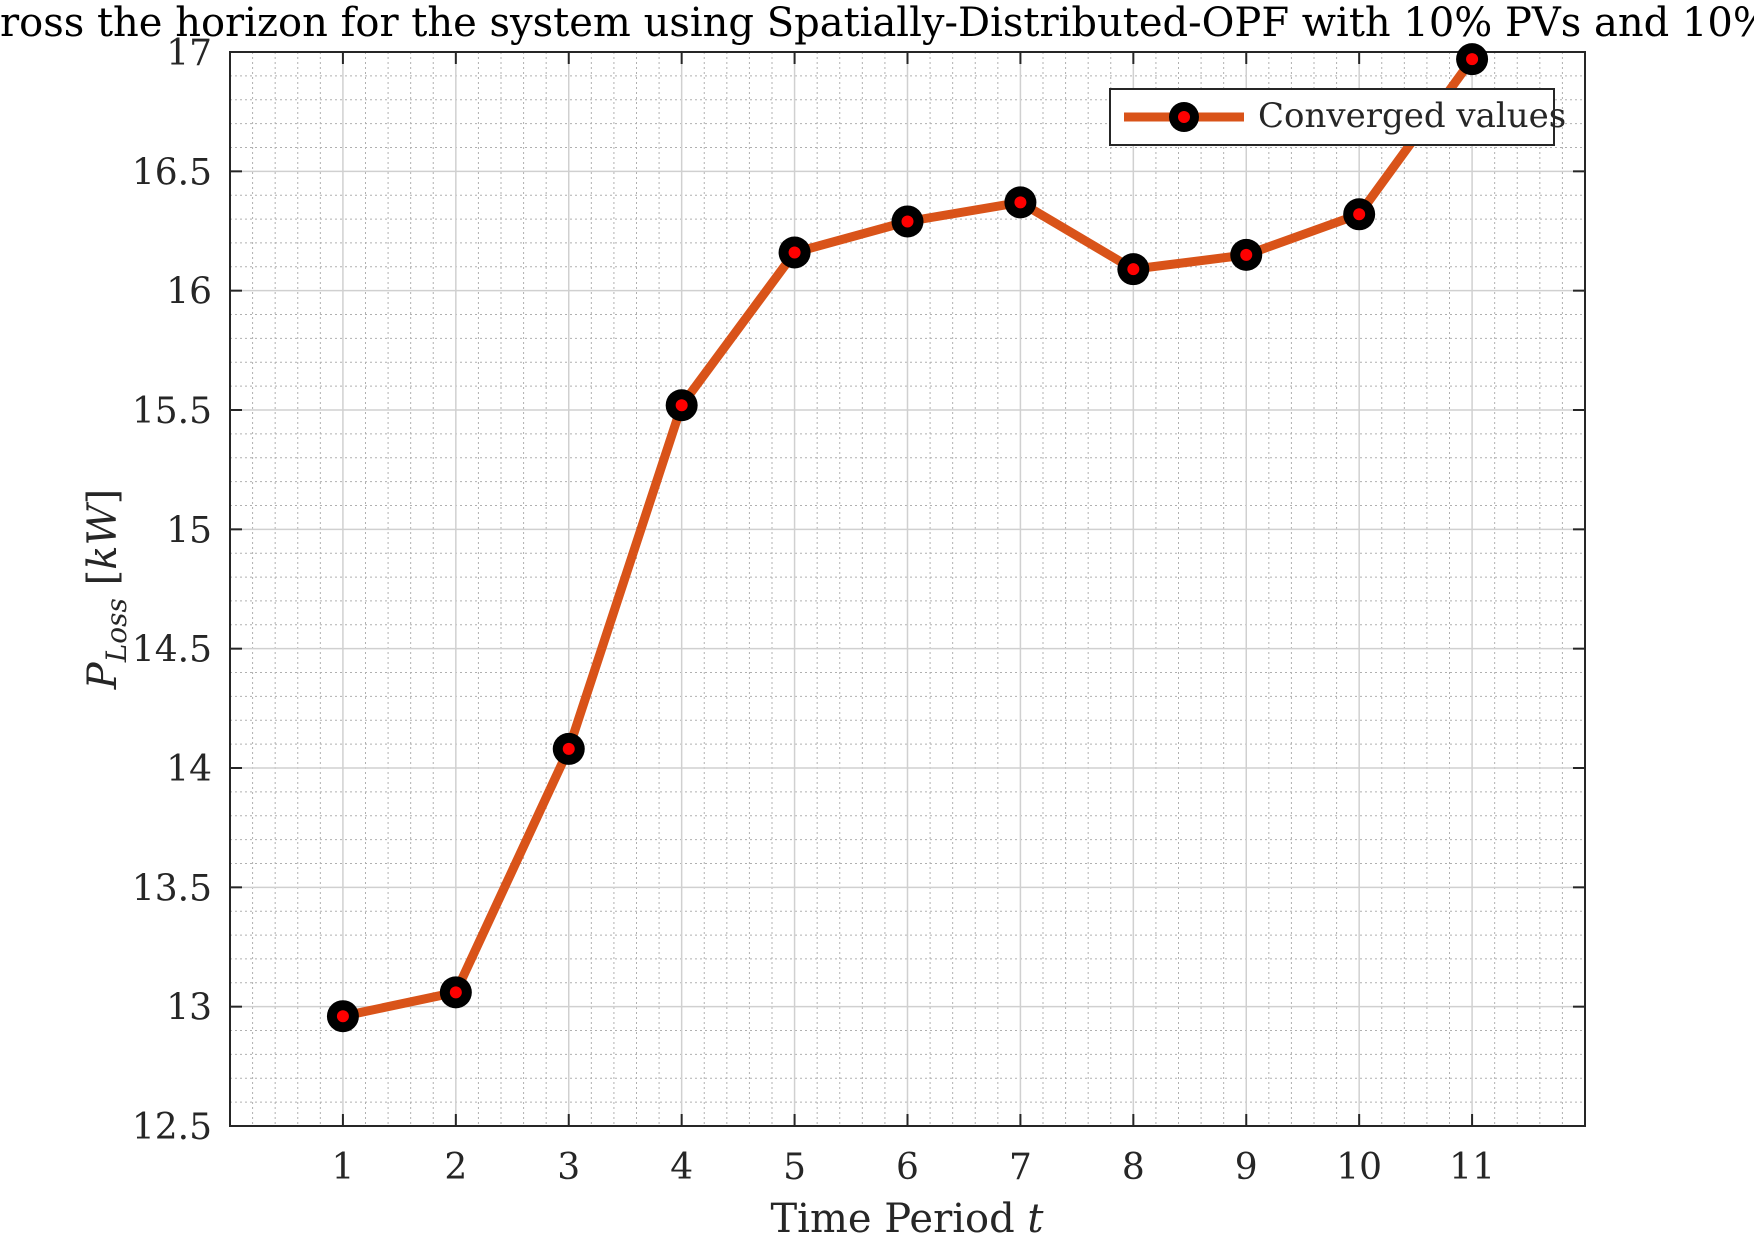  What do you see at coordinates (681, 1167) in the screenshot?
I see `x-tick-label: 4` at bounding box center [681, 1167].